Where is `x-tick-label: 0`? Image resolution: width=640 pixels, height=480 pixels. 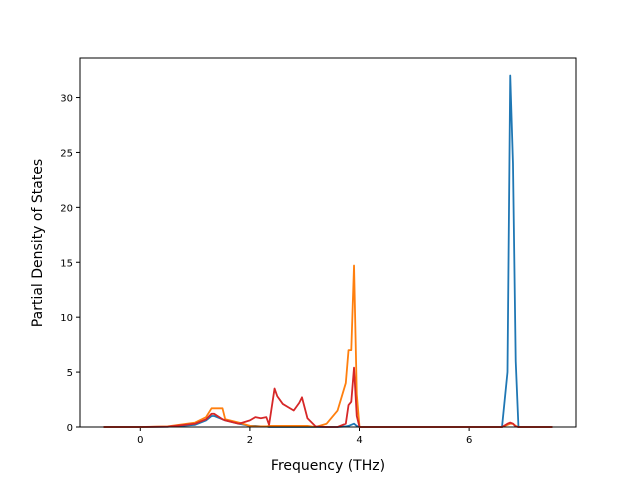
x-tick-label: 0 is located at coordinates (140, 440).